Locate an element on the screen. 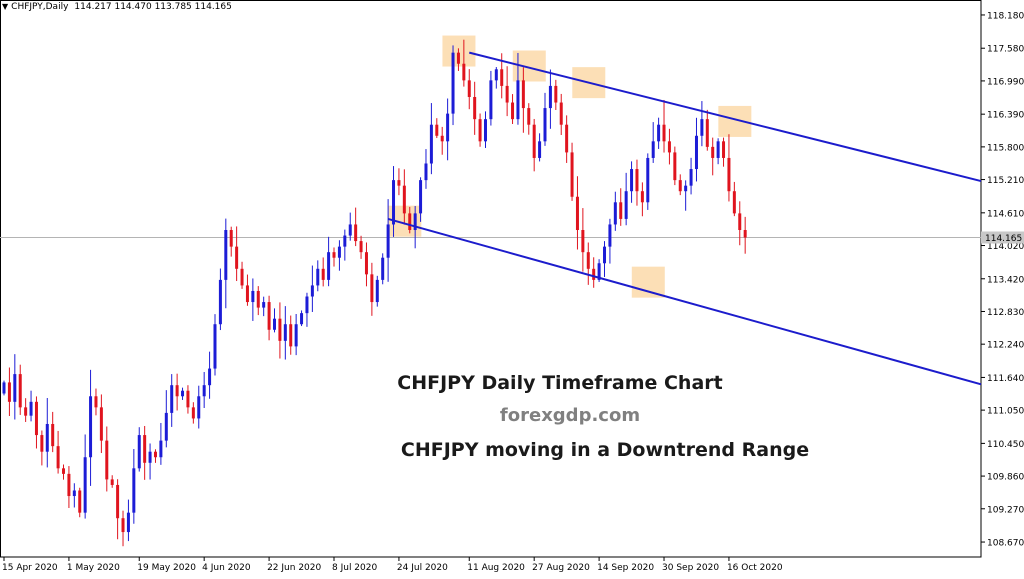 The image size is (1024, 579). time-tick-label: 24 Jul 2020 is located at coordinates (422, 568).